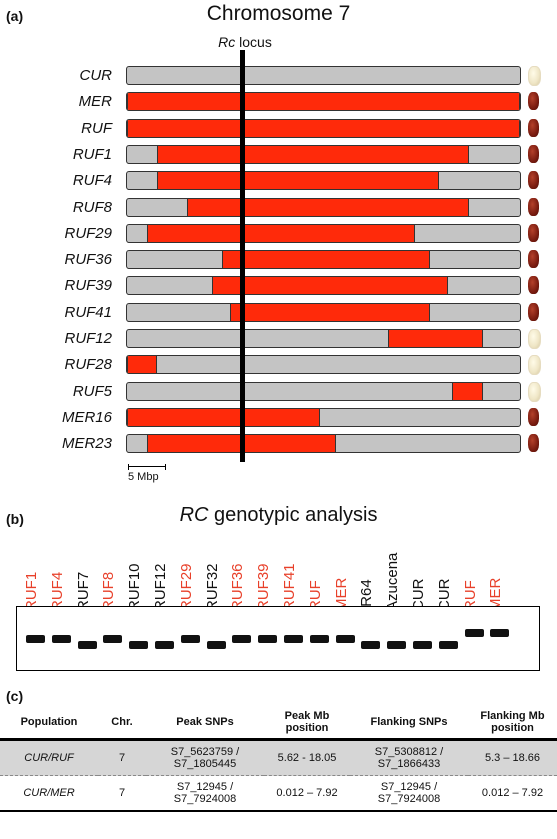 The image size is (557, 839). Describe the element at coordinates (194, 515) in the screenshot. I see `gel-title-gene: RC` at that location.